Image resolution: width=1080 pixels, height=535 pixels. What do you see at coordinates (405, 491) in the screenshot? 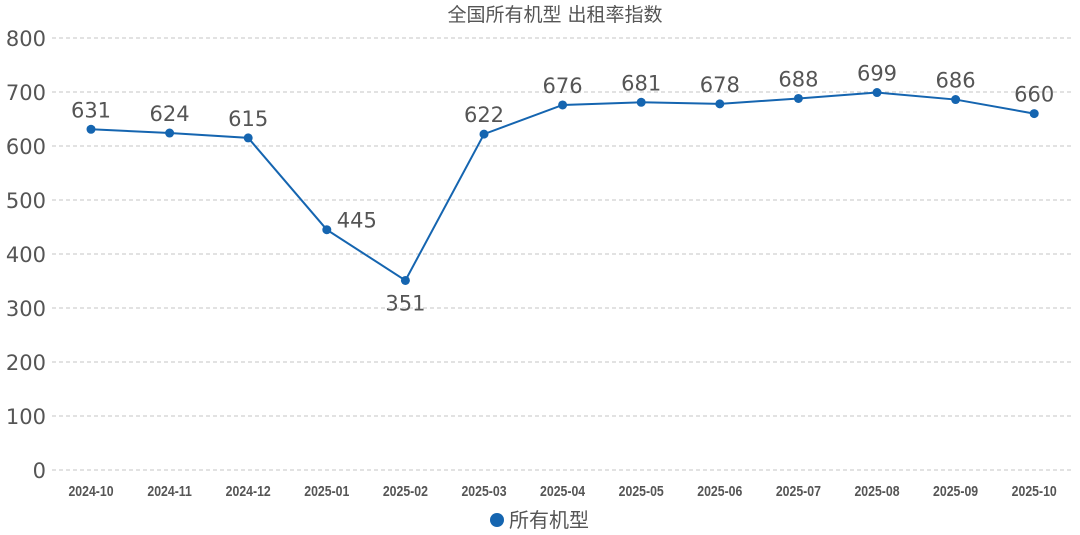
I see `x-tick-label: 2025-02` at bounding box center [405, 491].